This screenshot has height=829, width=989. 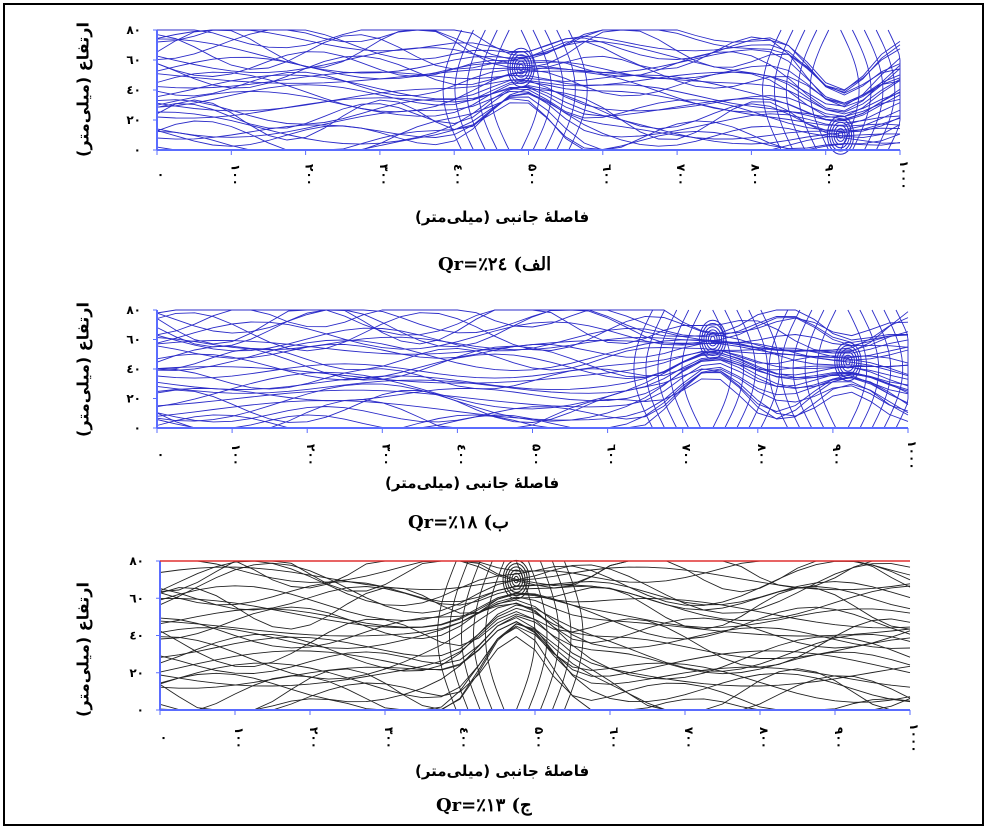 I want to click on x-tick-label: ۸۰۰, so click(x=764, y=738).